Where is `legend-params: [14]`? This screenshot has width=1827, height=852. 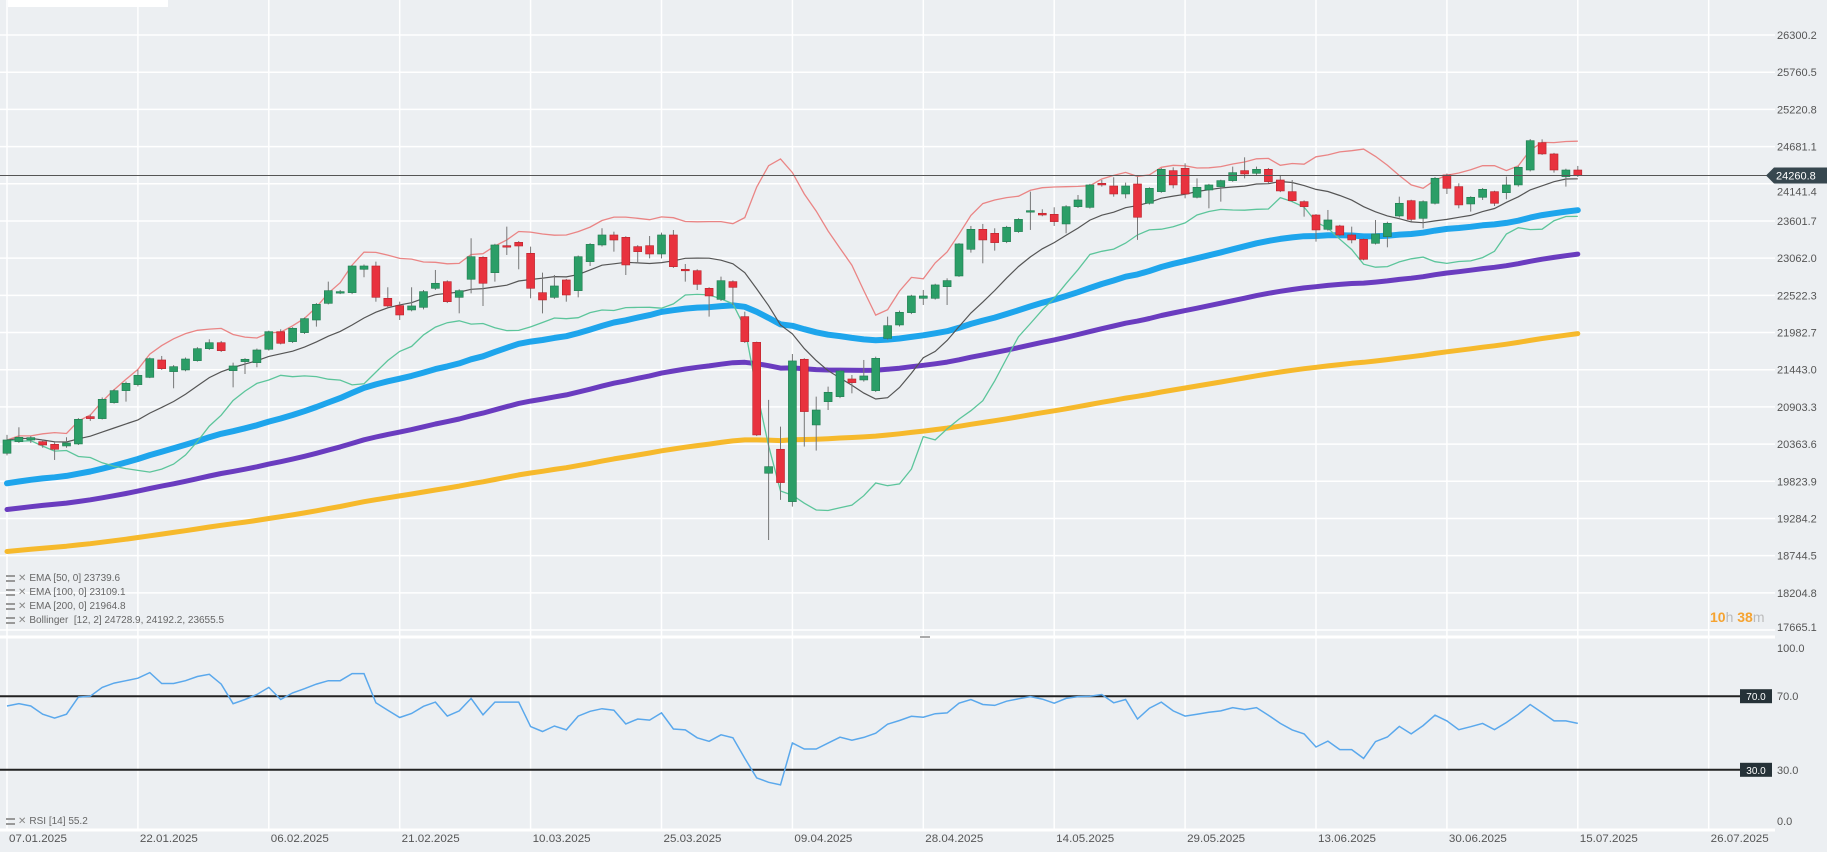
legend-params: [14] is located at coordinates (57, 821).